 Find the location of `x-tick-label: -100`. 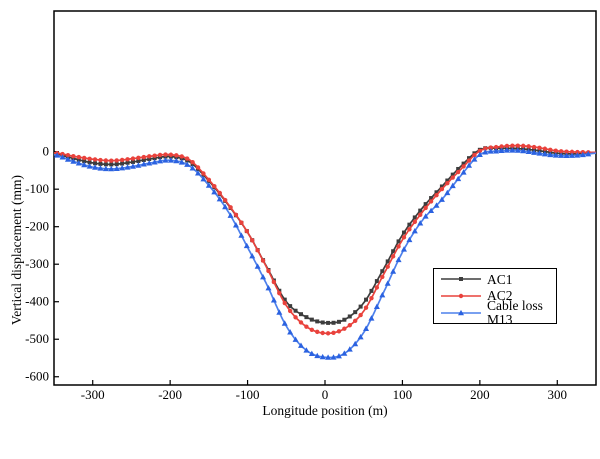

x-tick-label: -100 is located at coordinates (248, 394).